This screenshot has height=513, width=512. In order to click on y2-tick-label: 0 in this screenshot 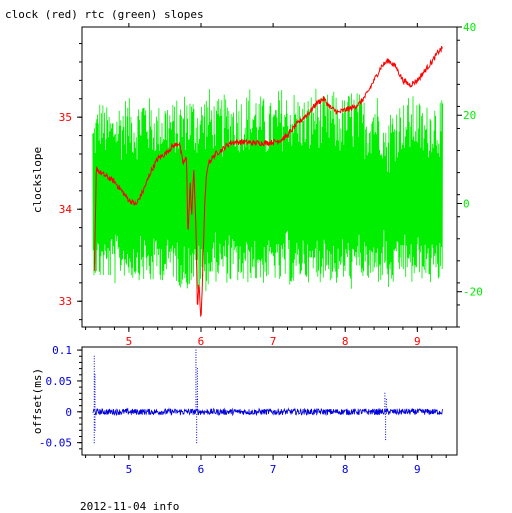, I will do `click(466, 203)`.